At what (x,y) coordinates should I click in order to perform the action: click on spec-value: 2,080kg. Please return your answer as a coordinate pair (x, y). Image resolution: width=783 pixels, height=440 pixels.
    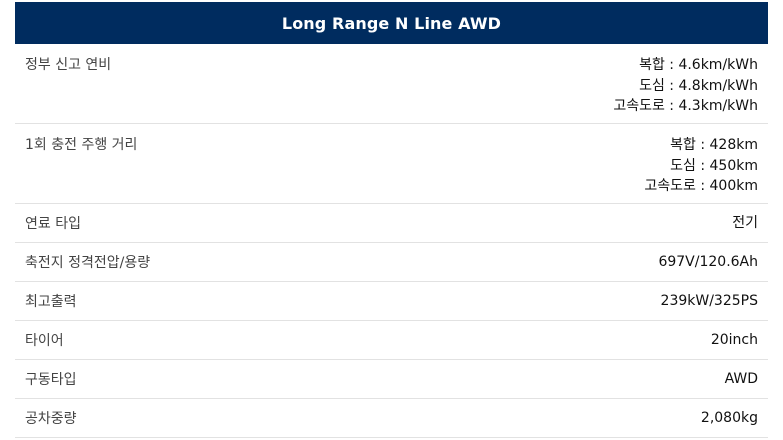
    Looking at the image, I should click on (729, 417).